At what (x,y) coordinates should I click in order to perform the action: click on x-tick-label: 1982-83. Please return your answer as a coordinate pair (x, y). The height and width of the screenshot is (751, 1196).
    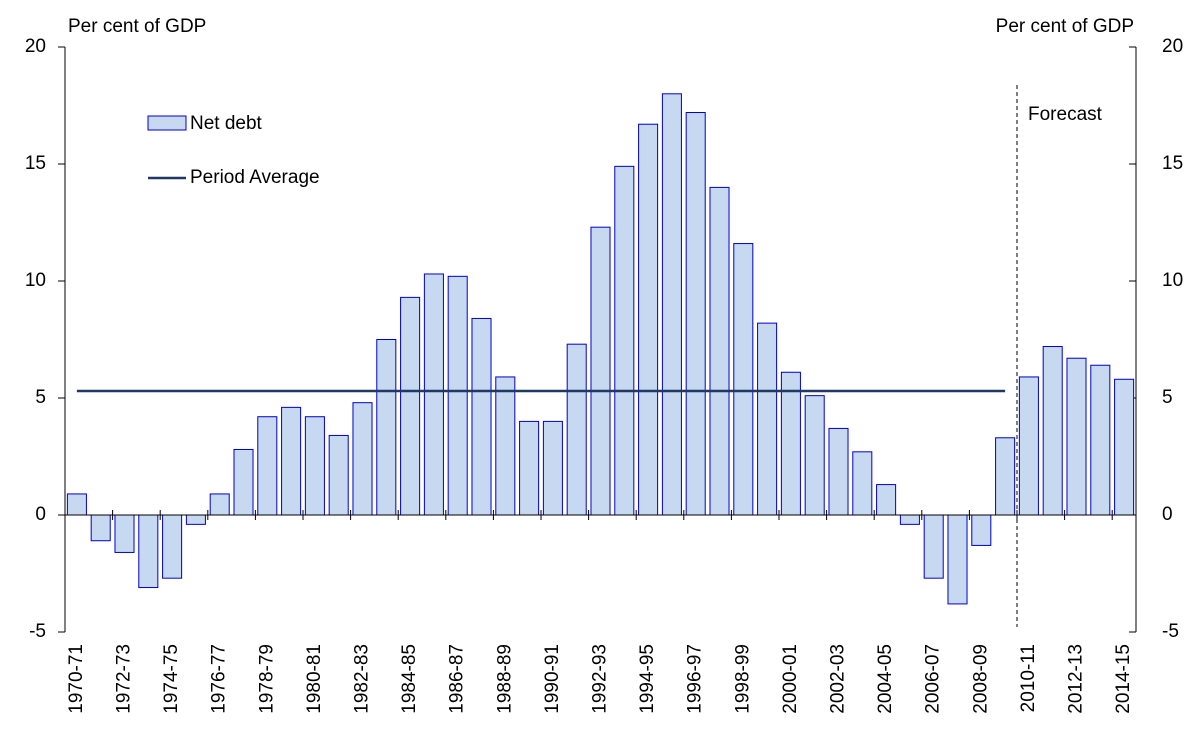
    Looking at the image, I should click on (362, 679).